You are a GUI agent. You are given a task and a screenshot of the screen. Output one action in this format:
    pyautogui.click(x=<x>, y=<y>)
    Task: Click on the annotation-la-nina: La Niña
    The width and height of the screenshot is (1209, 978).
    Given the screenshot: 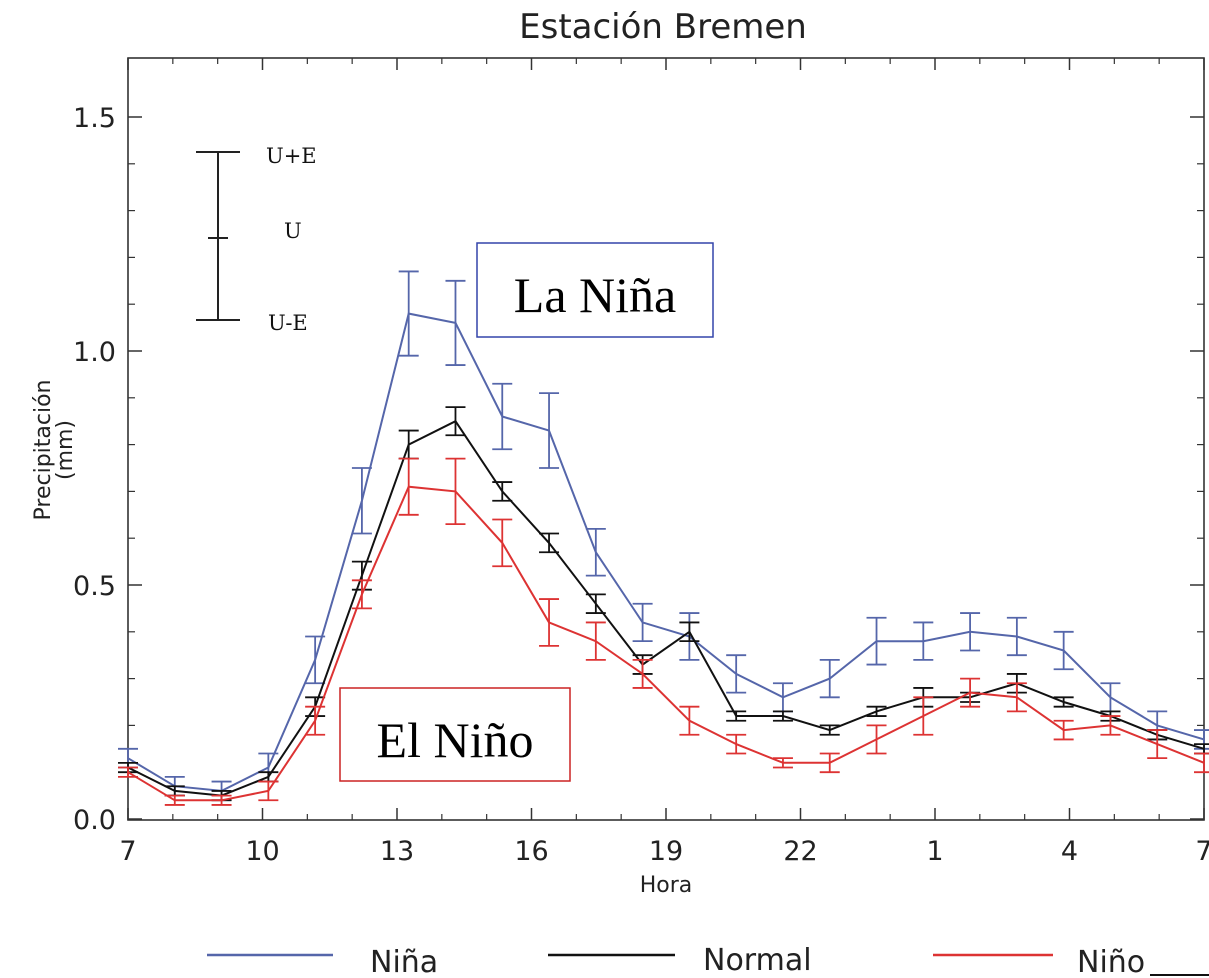 What is the action you would take?
    pyautogui.click(x=595, y=290)
    